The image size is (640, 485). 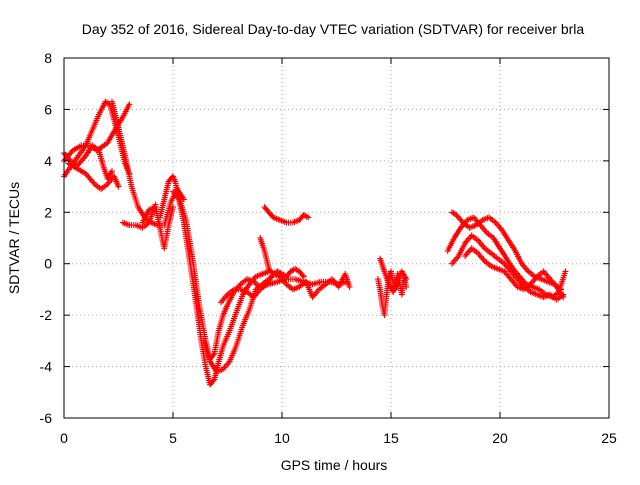 What do you see at coordinates (173, 438) in the screenshot?
I see `x-tick-label: 5` at bounding box center [173, 438].